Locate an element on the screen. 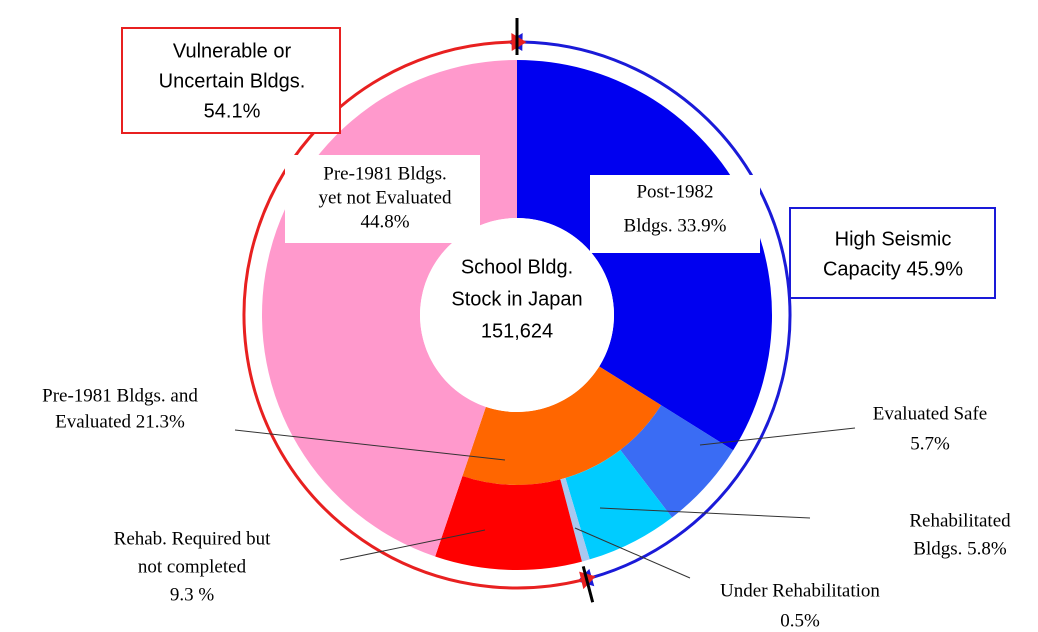 The height and width of the screenshot is (632, 1038). segment-label: Under Rehabilitation is located at coordinates (800, 590).